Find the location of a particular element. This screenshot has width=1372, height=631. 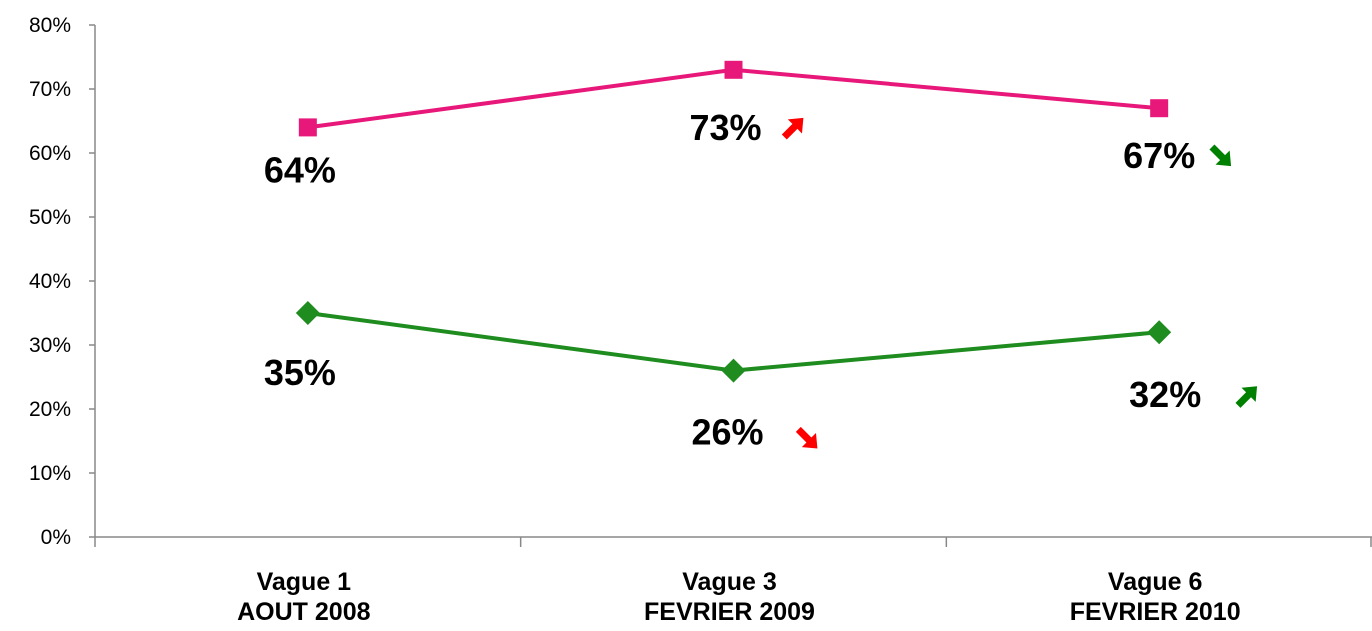

y-tick-label: 10% is located at coordinates (50, 473).